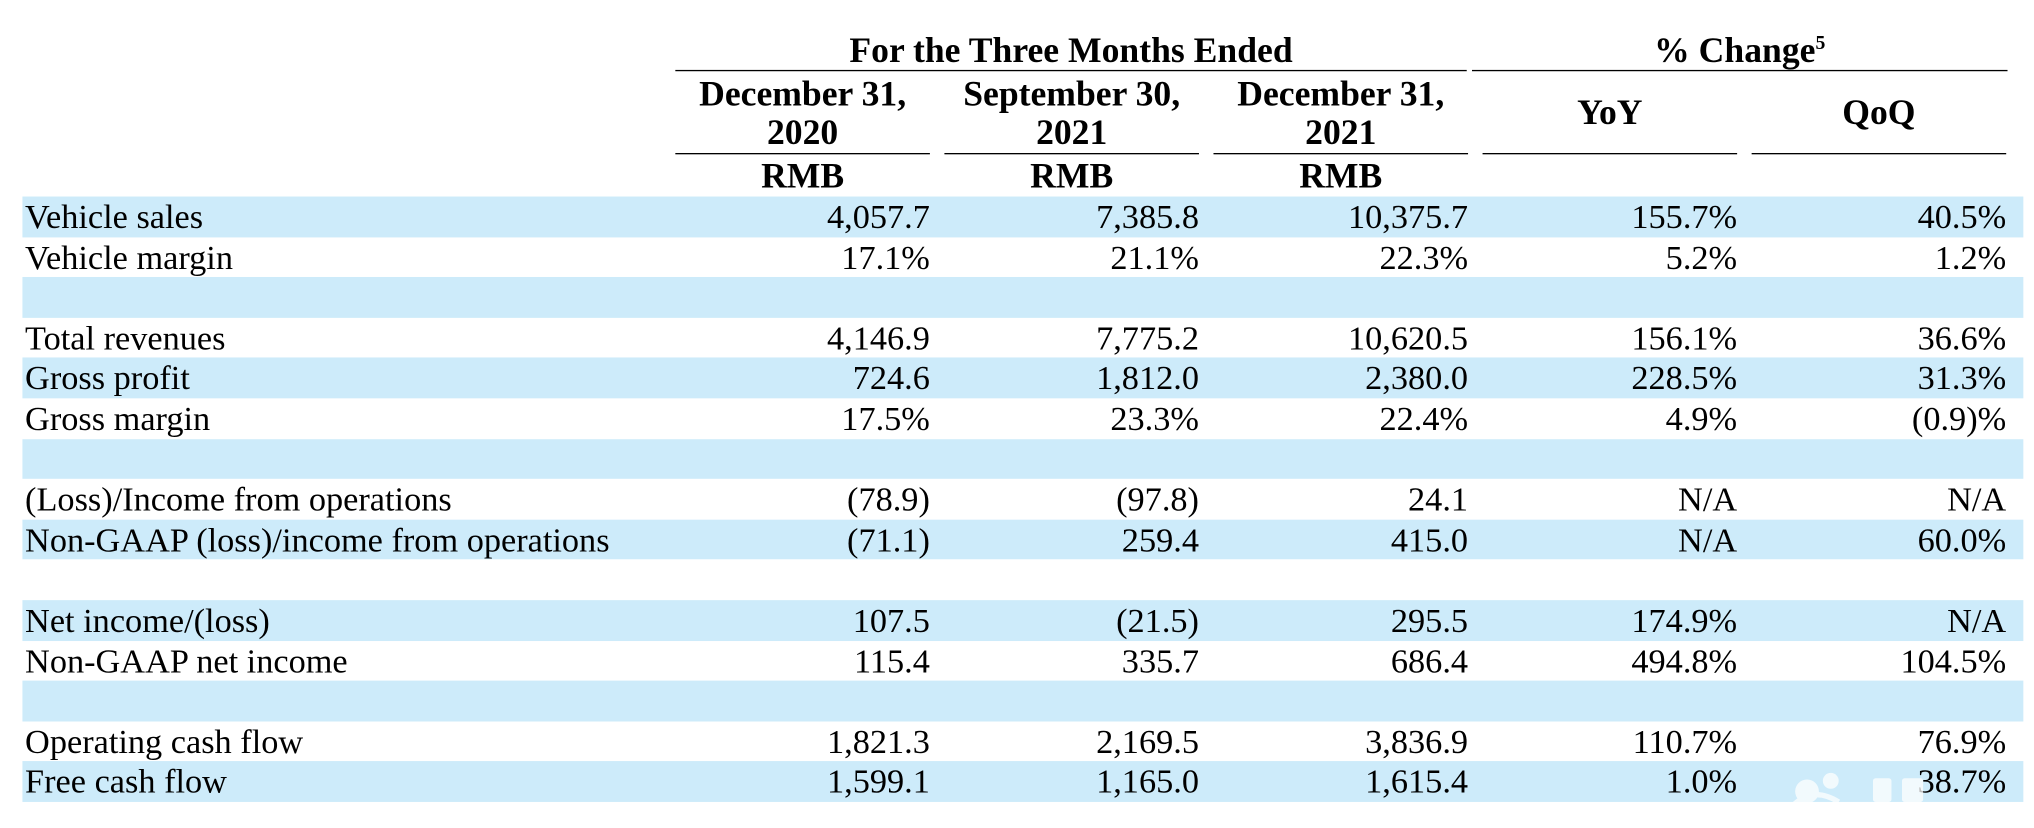  I want to click on watermark-logo-icon, so click(1858, 789).